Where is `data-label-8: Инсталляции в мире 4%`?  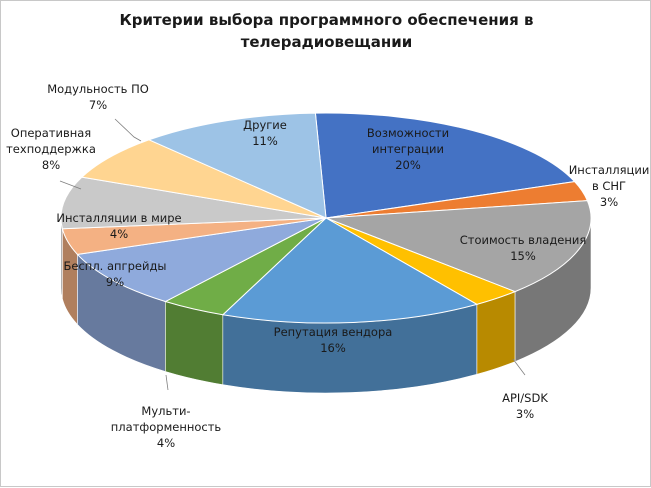 data-label-8: Инсталляции в мире 4% is located at coordinates (118, 226).